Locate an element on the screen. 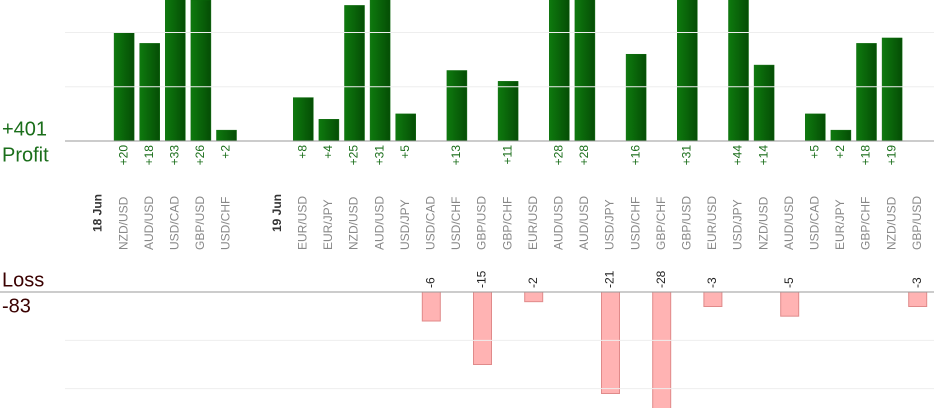  profit-total: +401 is located at coordinates (24, 129).